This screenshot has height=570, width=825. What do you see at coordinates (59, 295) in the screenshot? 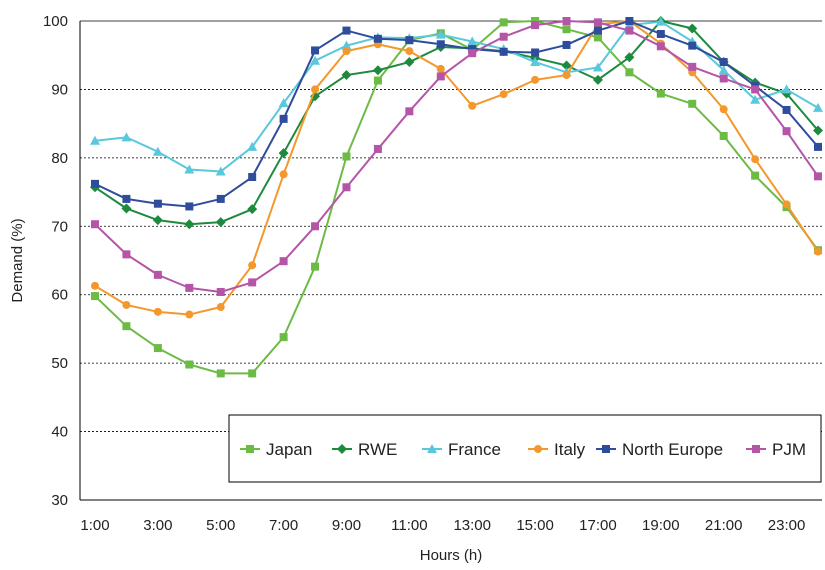
I see `y-tick-label: 60` at bounding box center [59, 295].